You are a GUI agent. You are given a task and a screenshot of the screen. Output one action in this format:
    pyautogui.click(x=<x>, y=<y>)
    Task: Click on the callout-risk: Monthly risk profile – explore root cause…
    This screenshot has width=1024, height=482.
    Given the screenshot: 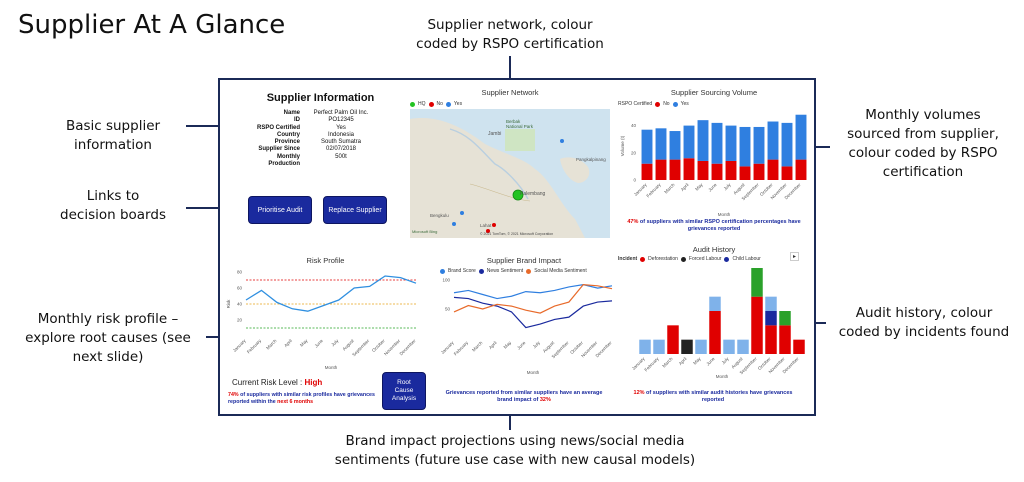 What is the action you would take?
    pyautogui.click(x=108, y=338)
    